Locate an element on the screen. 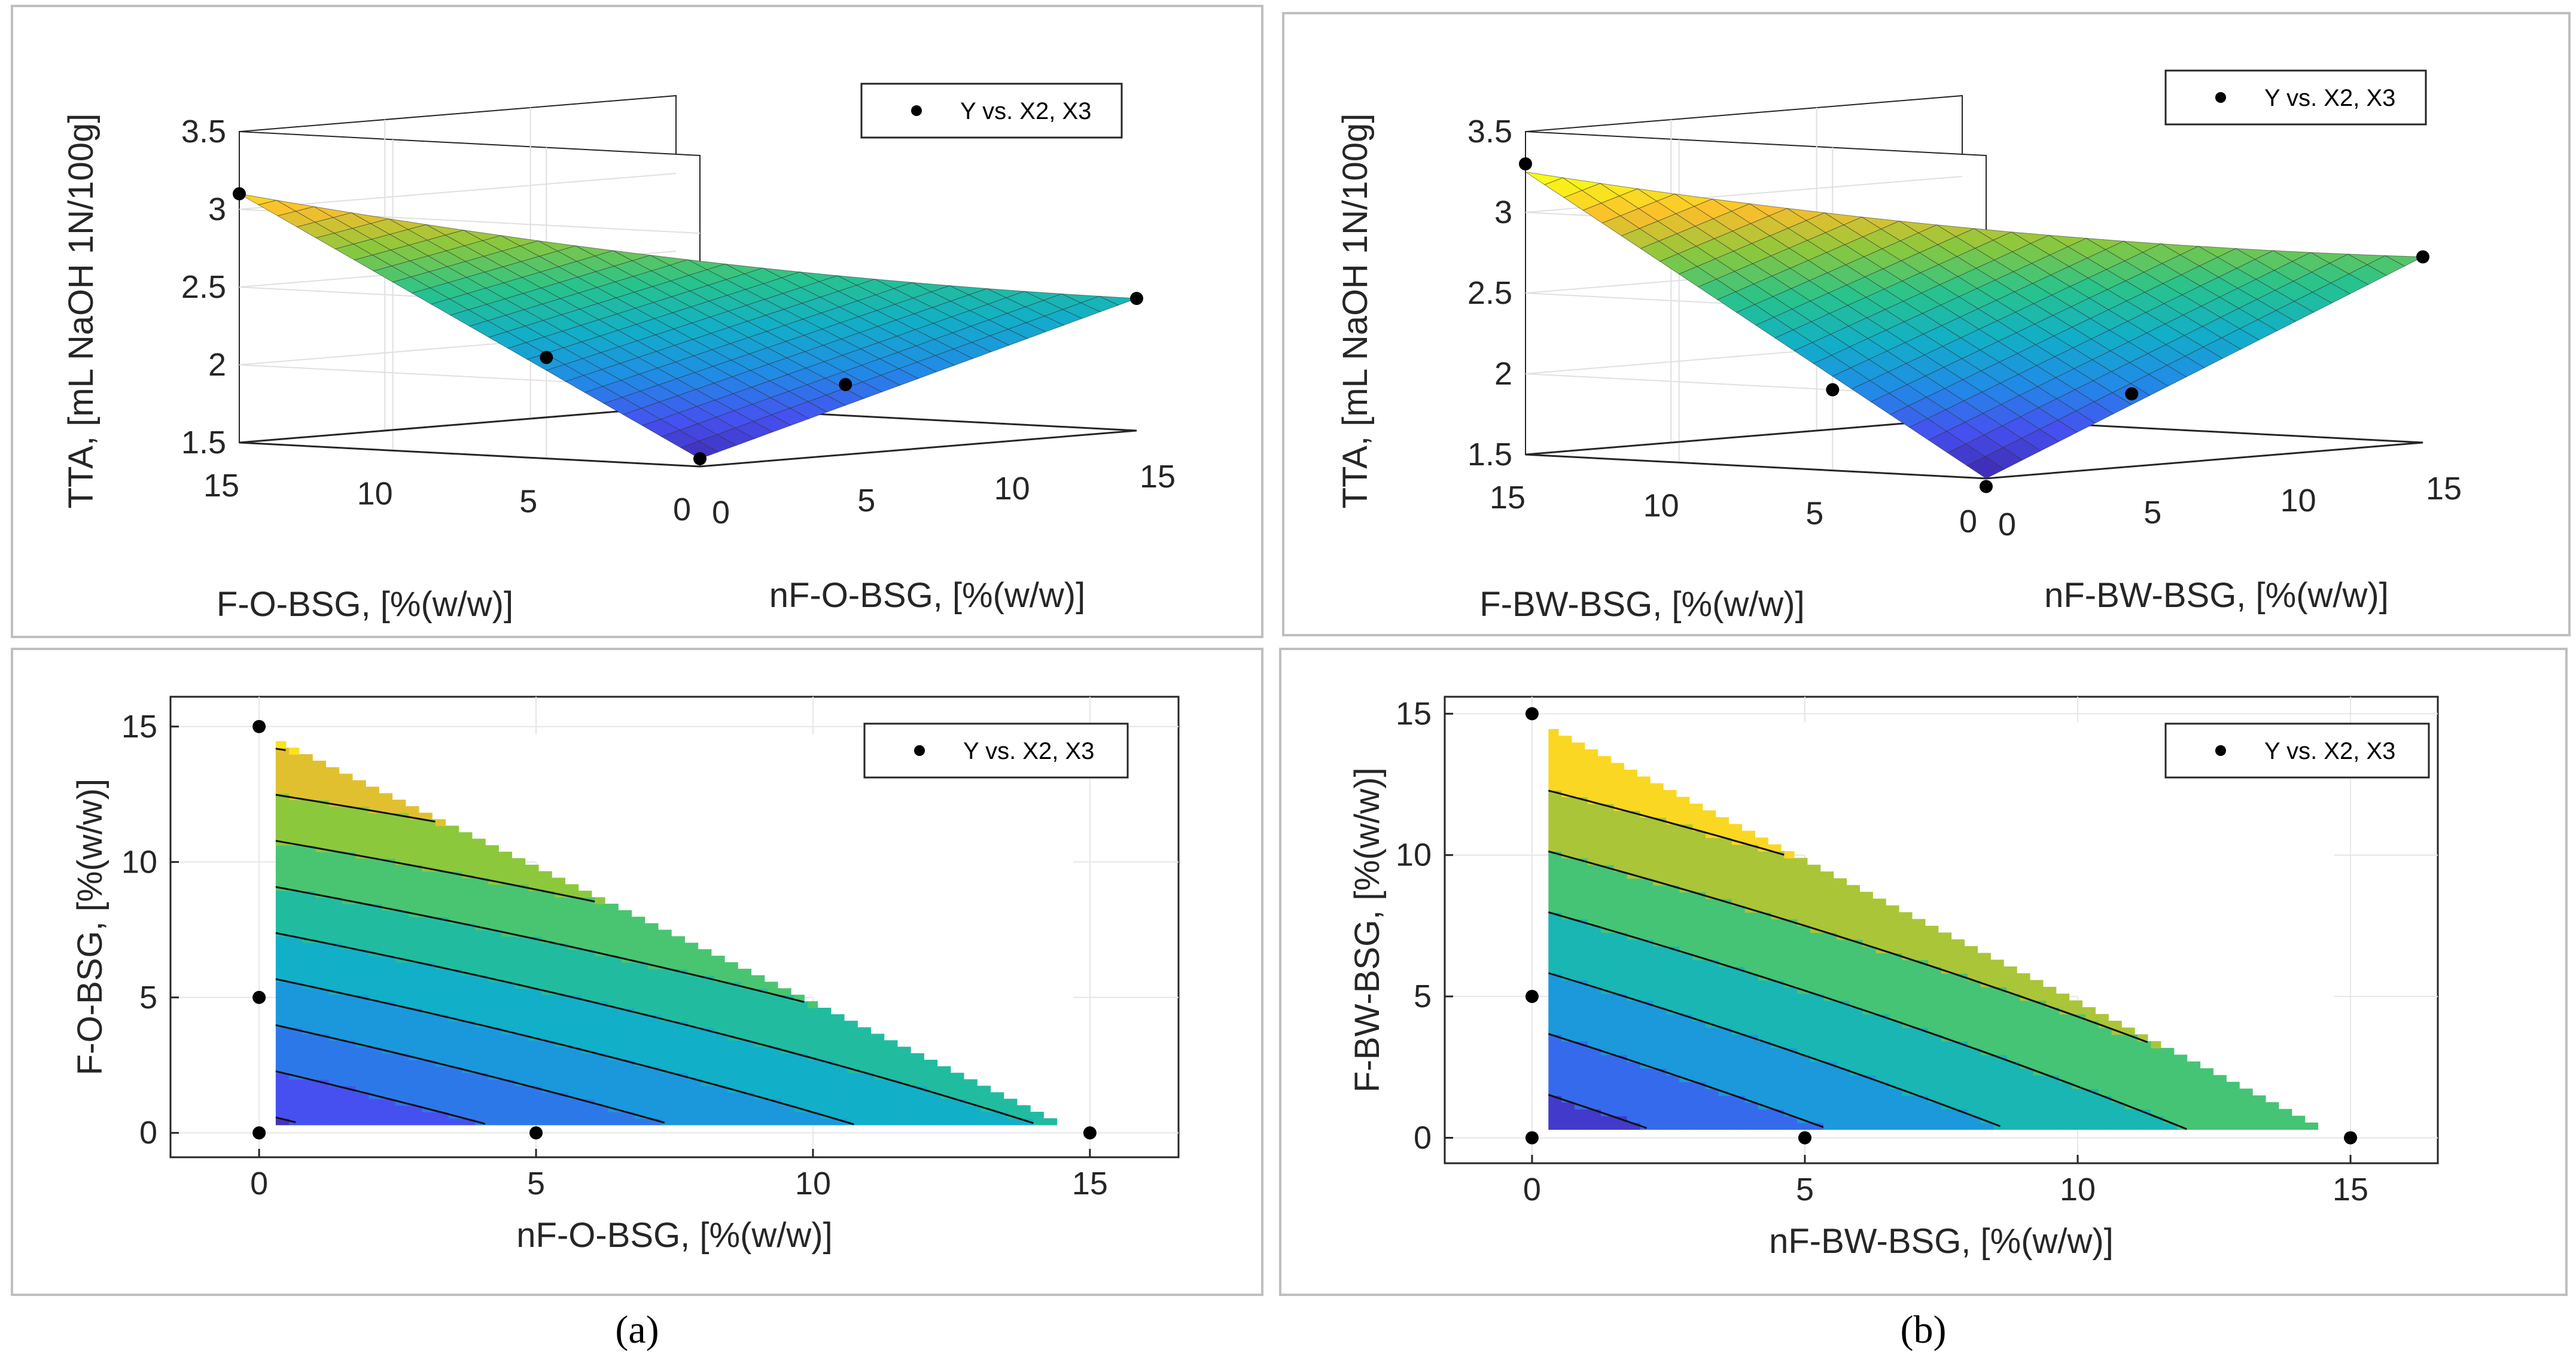 The width and height of the screenshot is (2576, 1360). a-contour-ytick-1: 5 is located at coordinates (148, 998).